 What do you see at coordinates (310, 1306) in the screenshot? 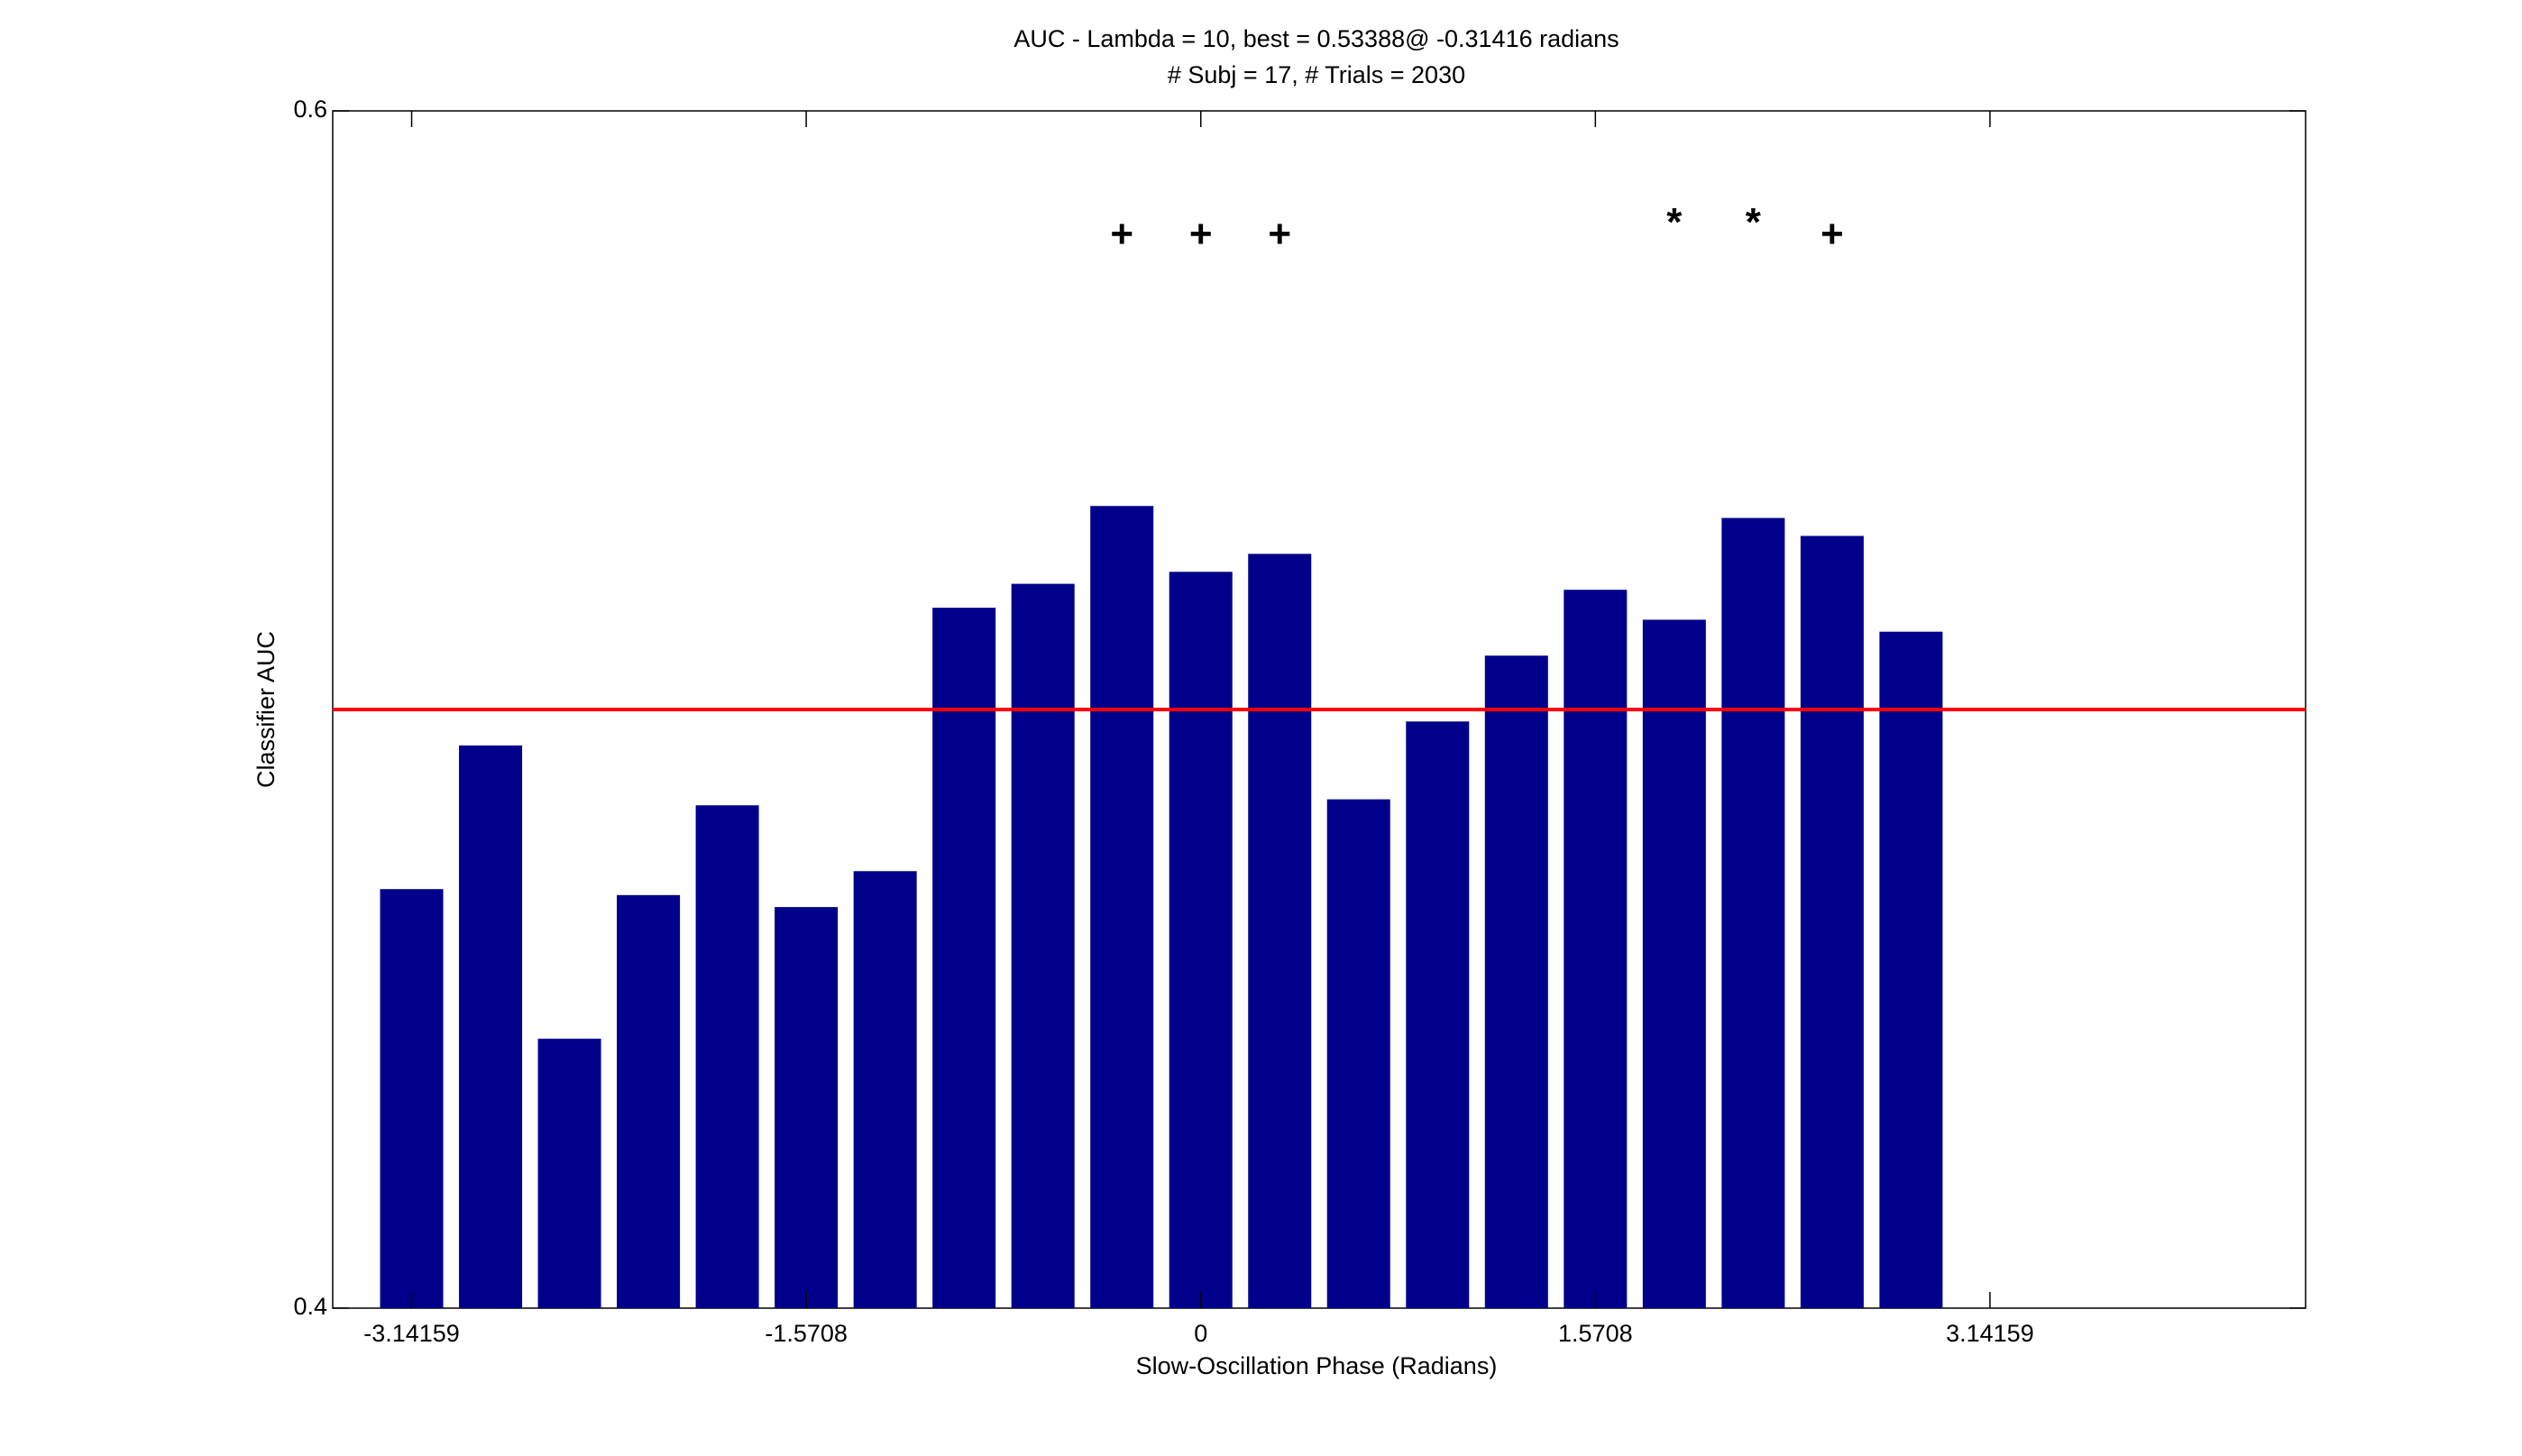
I see `y-tick-label: 0.4` at bounding box center [310, 1306].